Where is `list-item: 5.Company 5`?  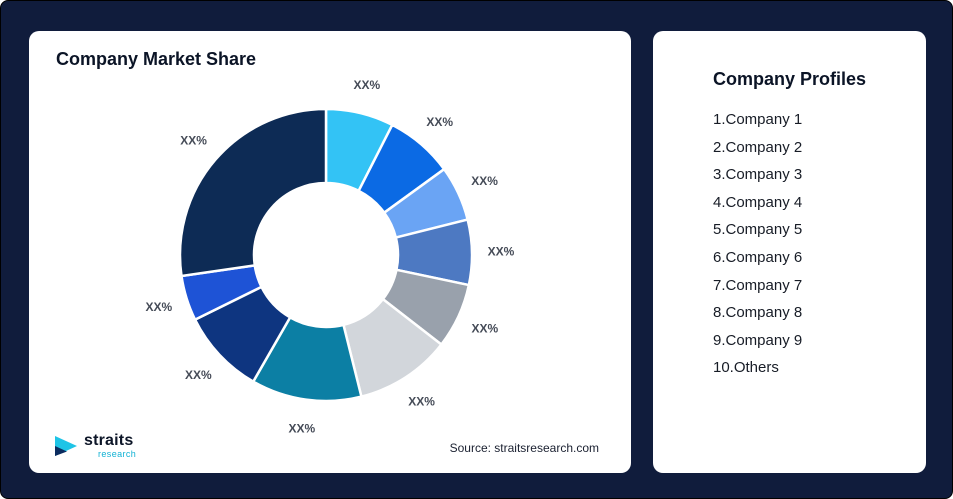
list-item: 5.Company 5 is located at coordinates (758, 230).